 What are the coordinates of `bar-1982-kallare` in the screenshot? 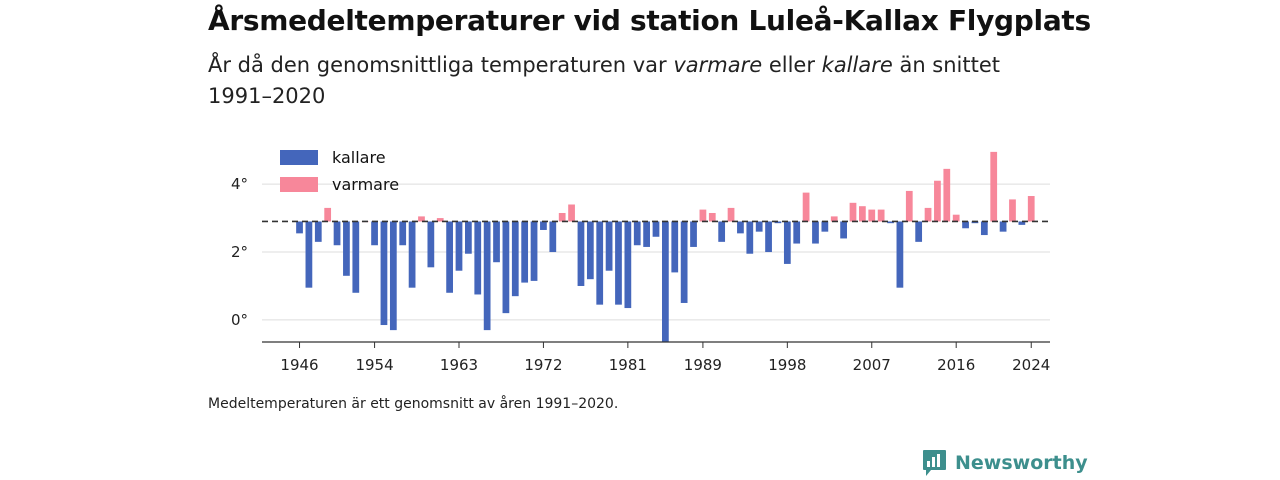 It's located at (637, 233).